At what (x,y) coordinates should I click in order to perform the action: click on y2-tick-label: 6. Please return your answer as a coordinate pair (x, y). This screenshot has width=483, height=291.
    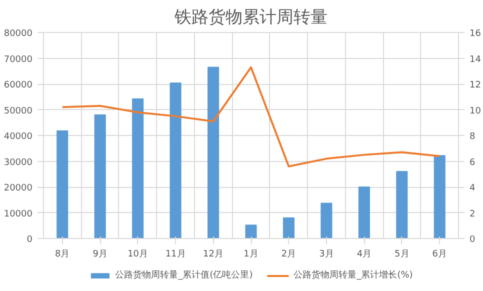
    Looking at the image, I should click on (473, 163).